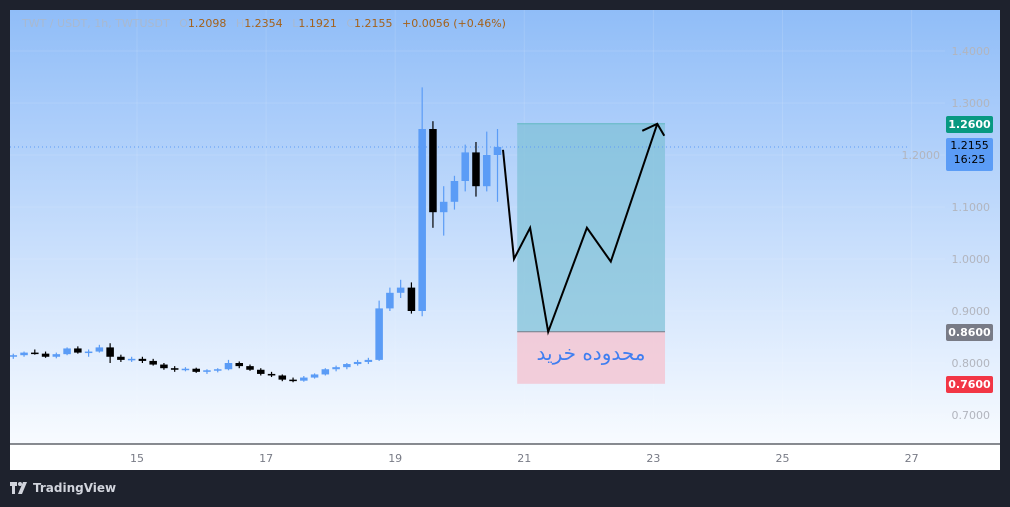 The height and width of the screenshot is (507, 1010). What do you see at coordinates (921, 155) in the screenshot?
I see `price-tick-label: 1.2000` at bounding box center [921, 155].